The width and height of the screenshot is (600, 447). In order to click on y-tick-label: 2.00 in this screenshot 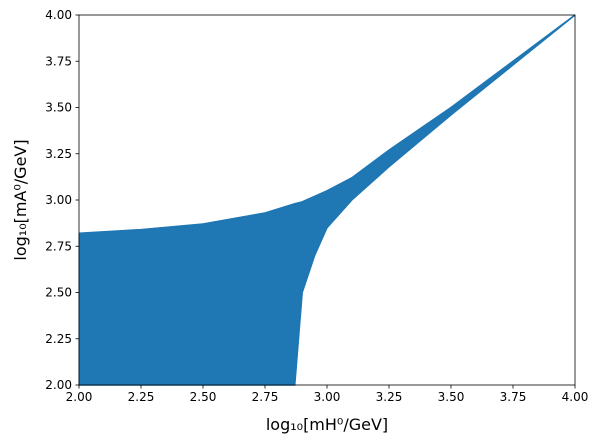, I will do `click(58, 385)`.